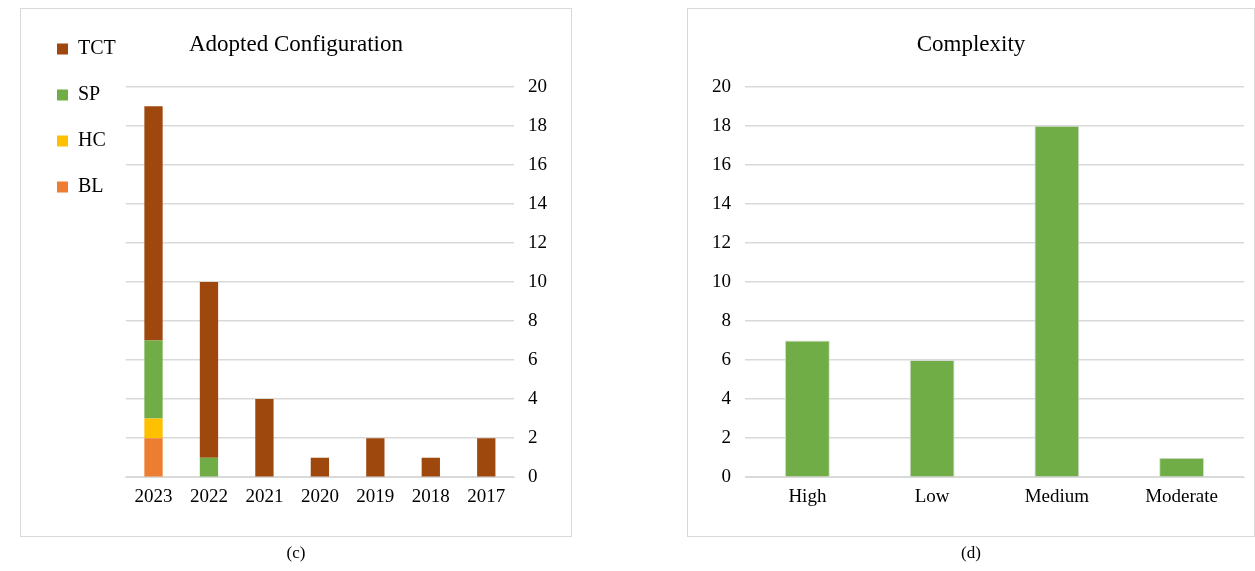 The image size is (1255, 571). I want to click on x-tick-label: Medium, so click(1057, 495).